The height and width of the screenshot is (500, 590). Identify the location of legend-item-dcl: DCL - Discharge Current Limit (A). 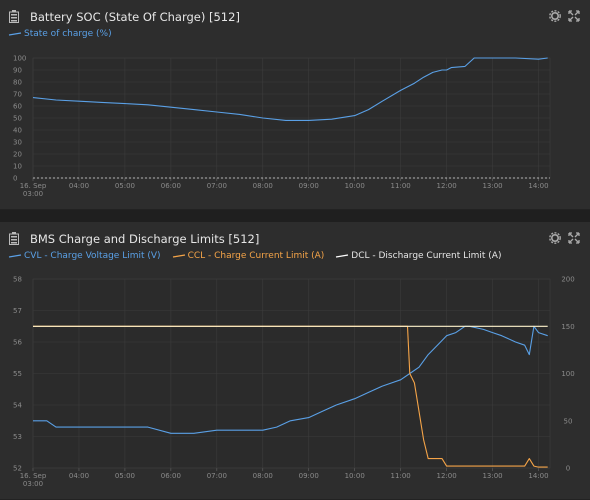
(418, 256).